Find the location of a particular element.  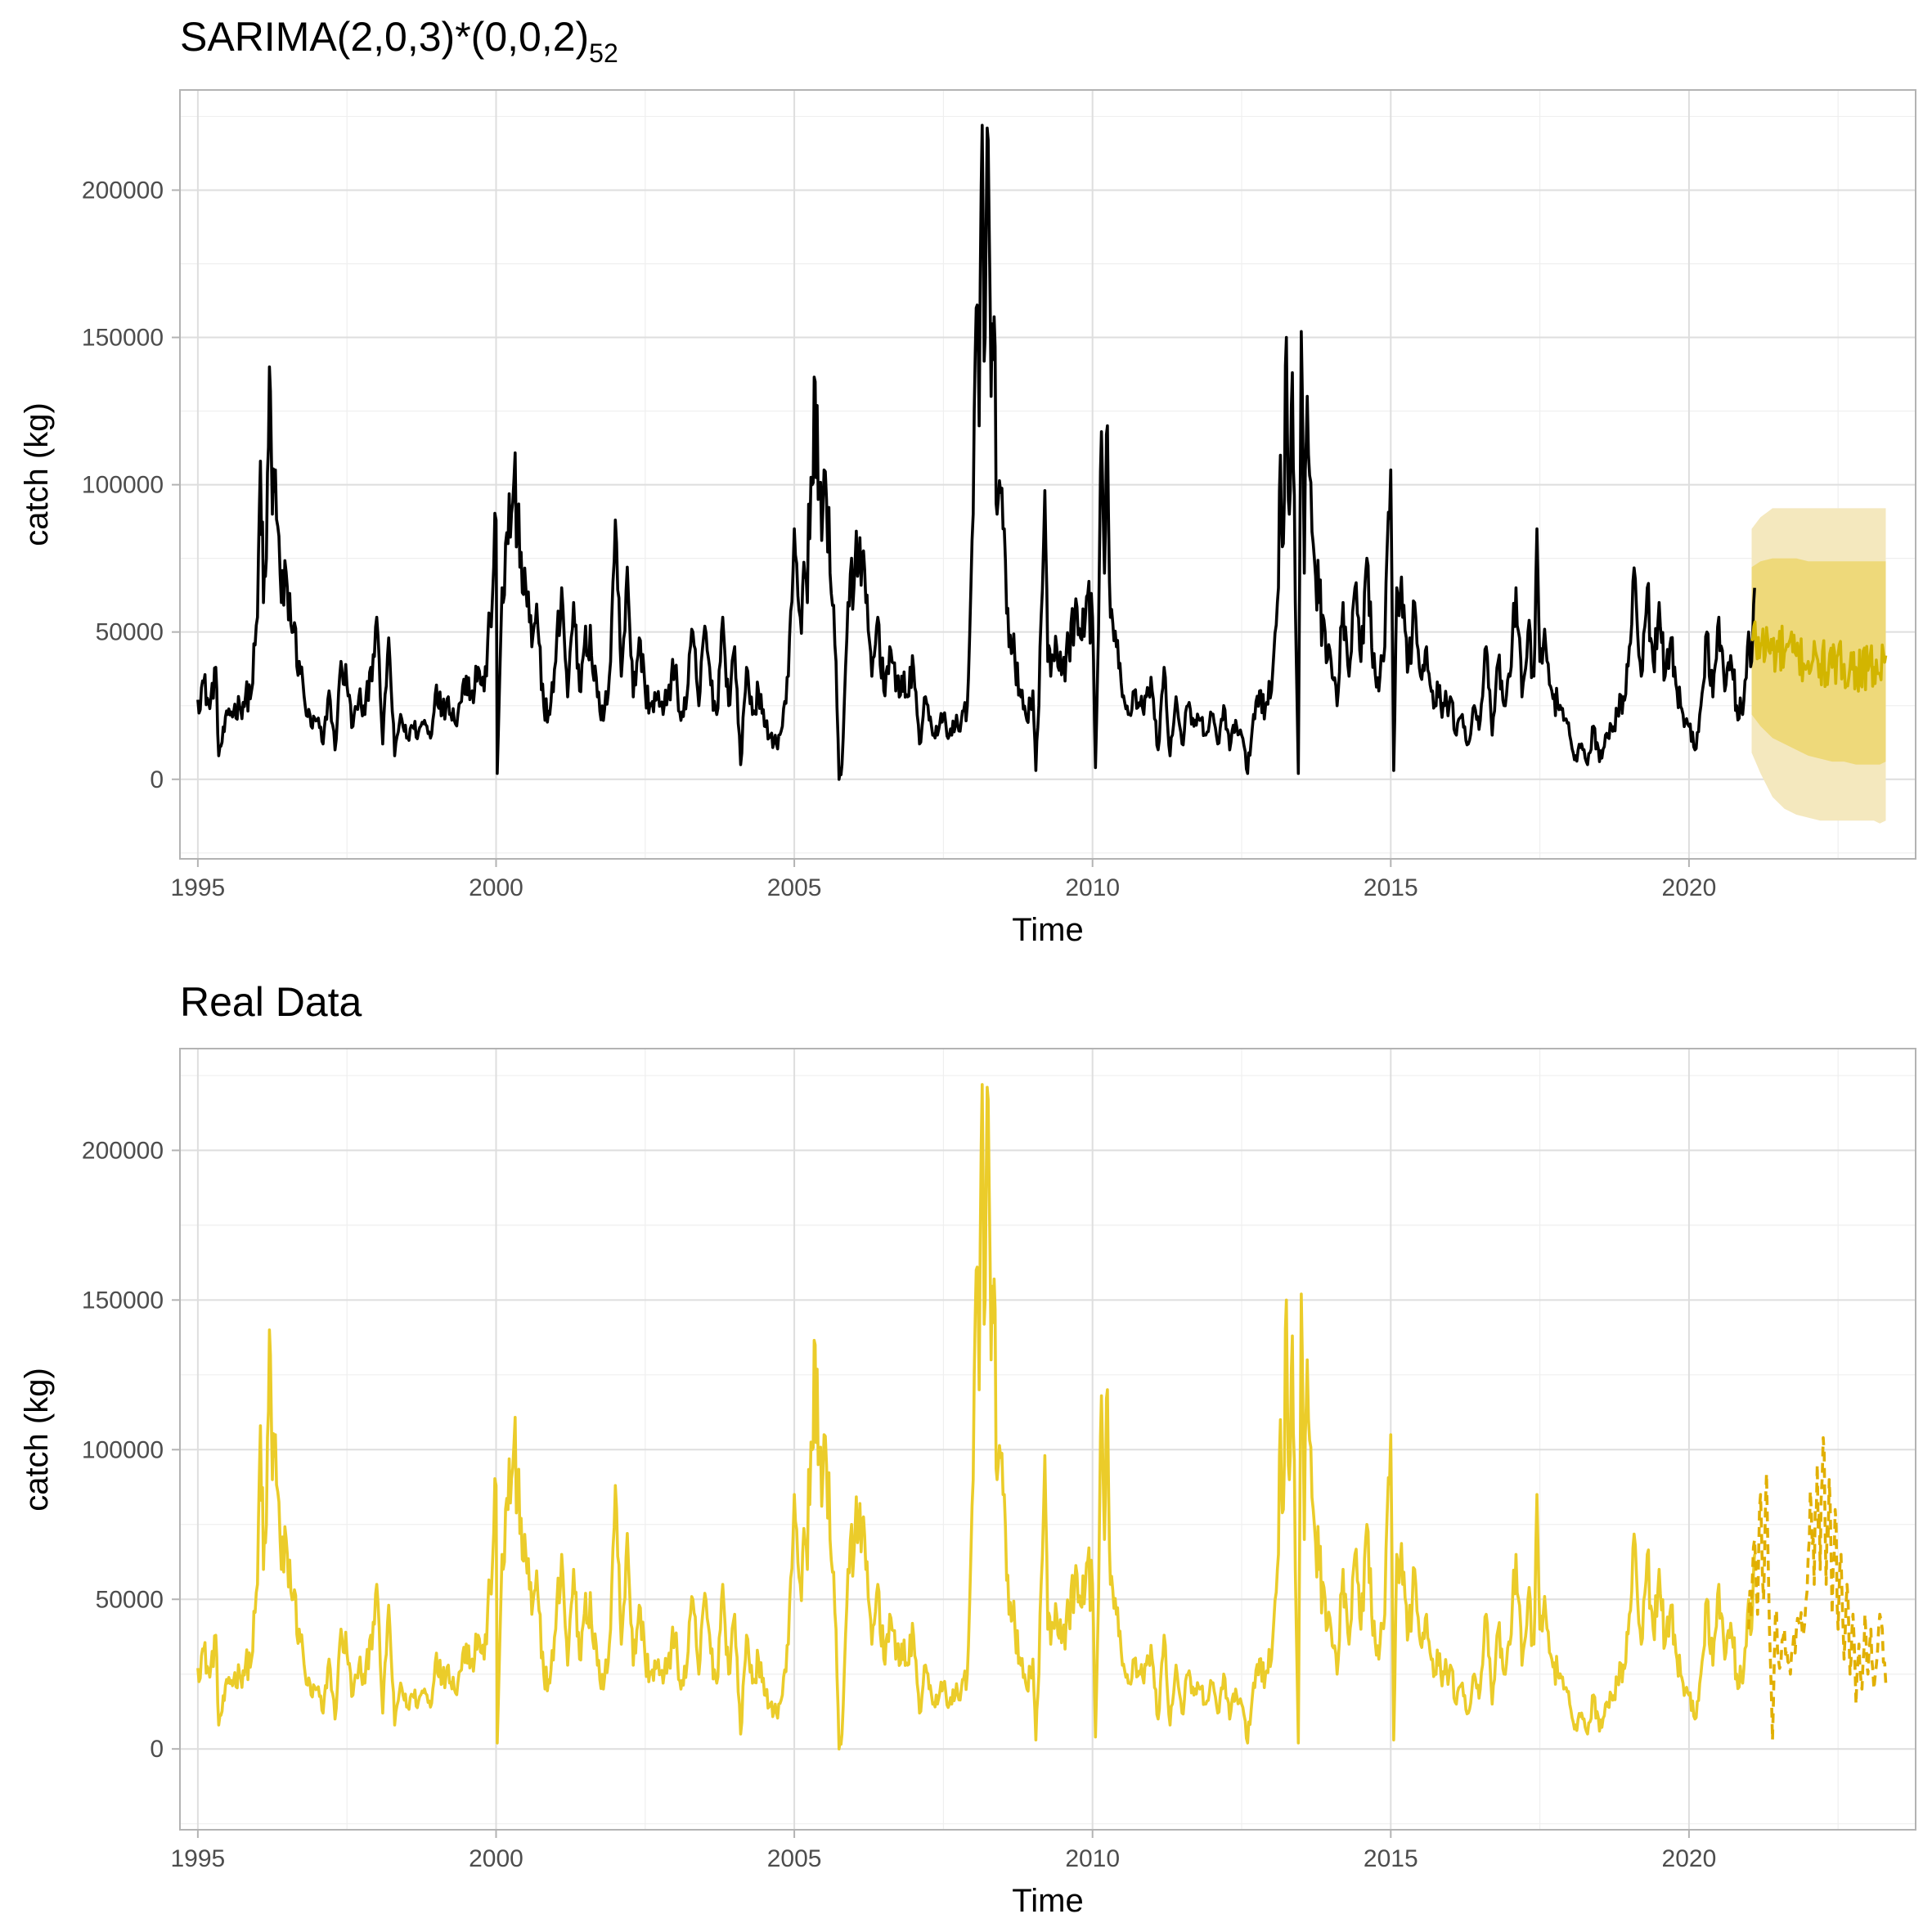

chart-2-x-axis-title: Time is located at coordinates (1047, 1901).